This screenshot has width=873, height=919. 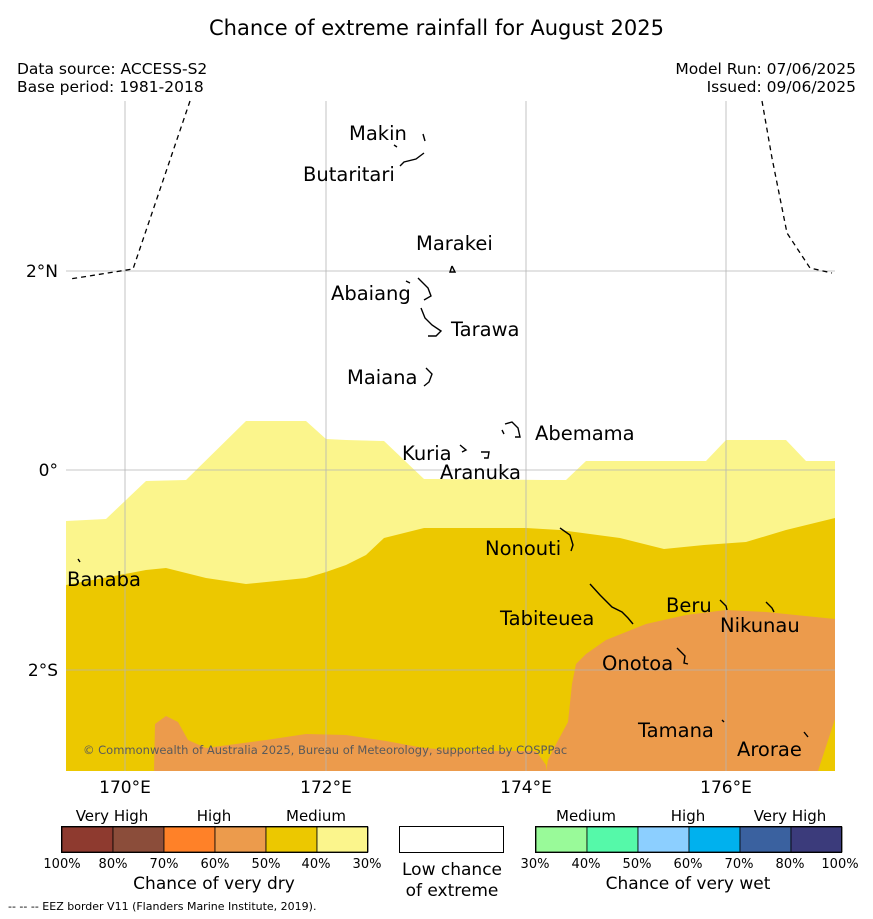 I want to click on nonouti-outline, so click(x=566, y=539).